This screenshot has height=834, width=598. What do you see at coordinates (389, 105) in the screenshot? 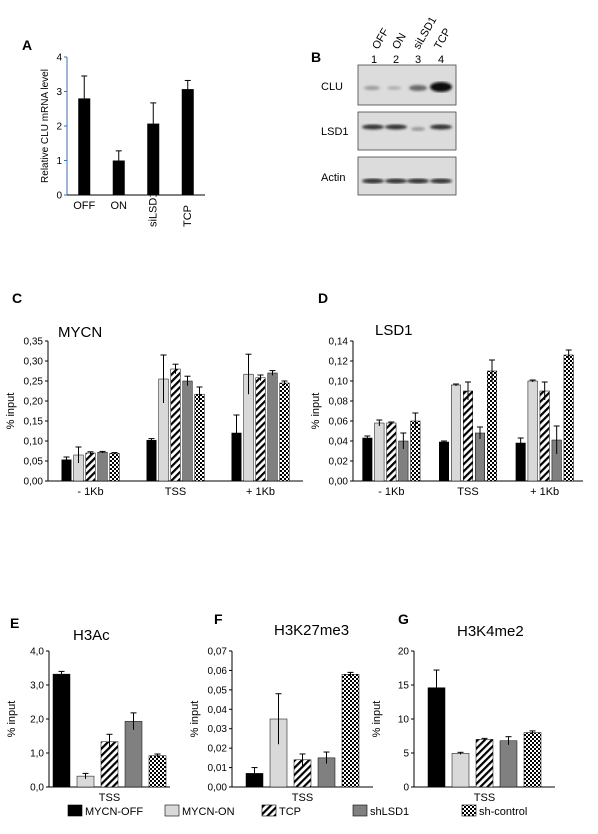
I see `western-blot: OFF ON siLSD1 TCP 1 2 3 4 CLU LSD1 Actin` at bounding box center [389, 105].